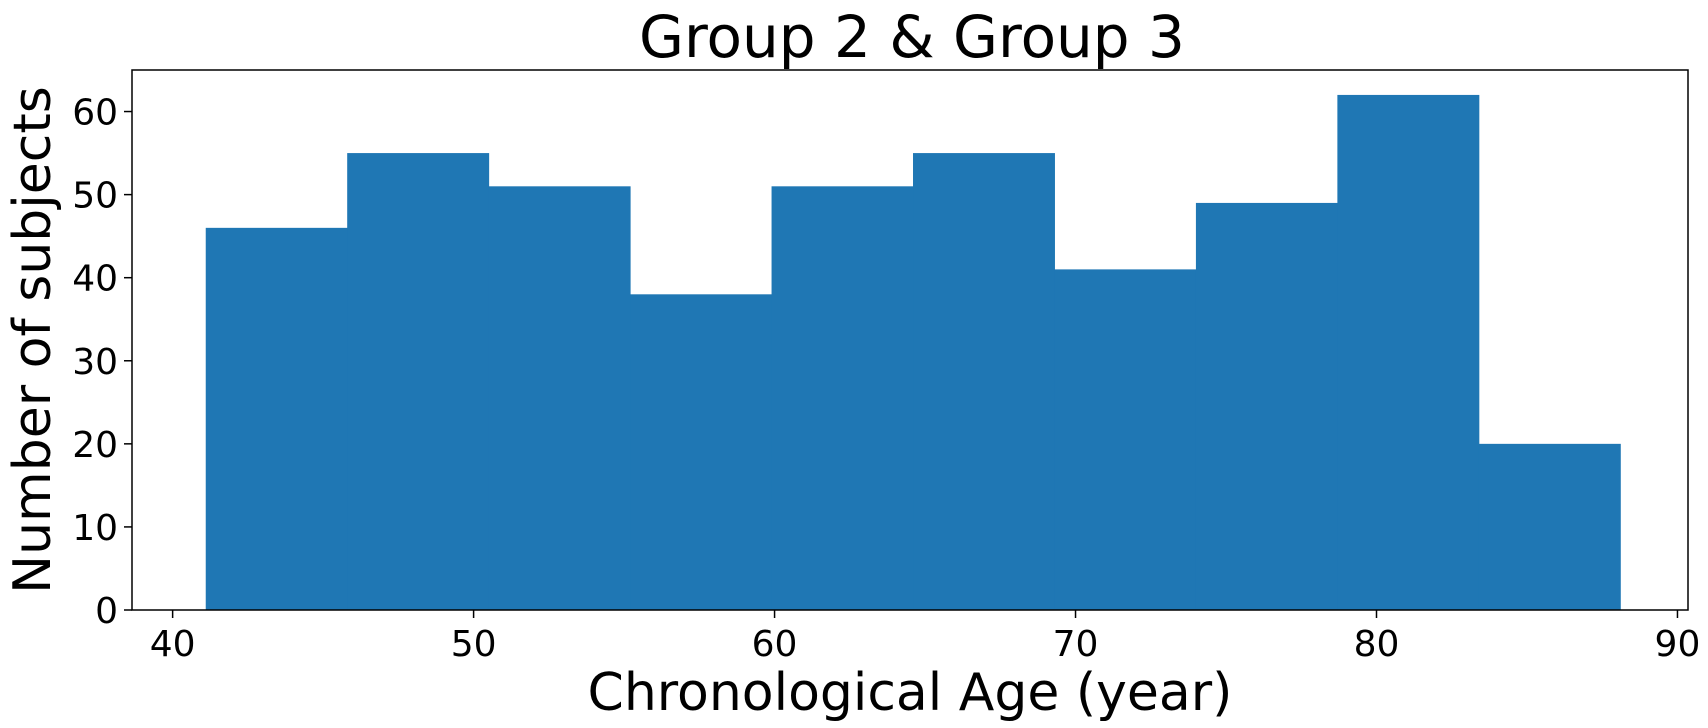 The width and height of the screenshot is (1708, 728). What do you see at coordinates (775, 644) in the screenshot?
I see `x-tick-label: 60` at bounding box center [775, 644].